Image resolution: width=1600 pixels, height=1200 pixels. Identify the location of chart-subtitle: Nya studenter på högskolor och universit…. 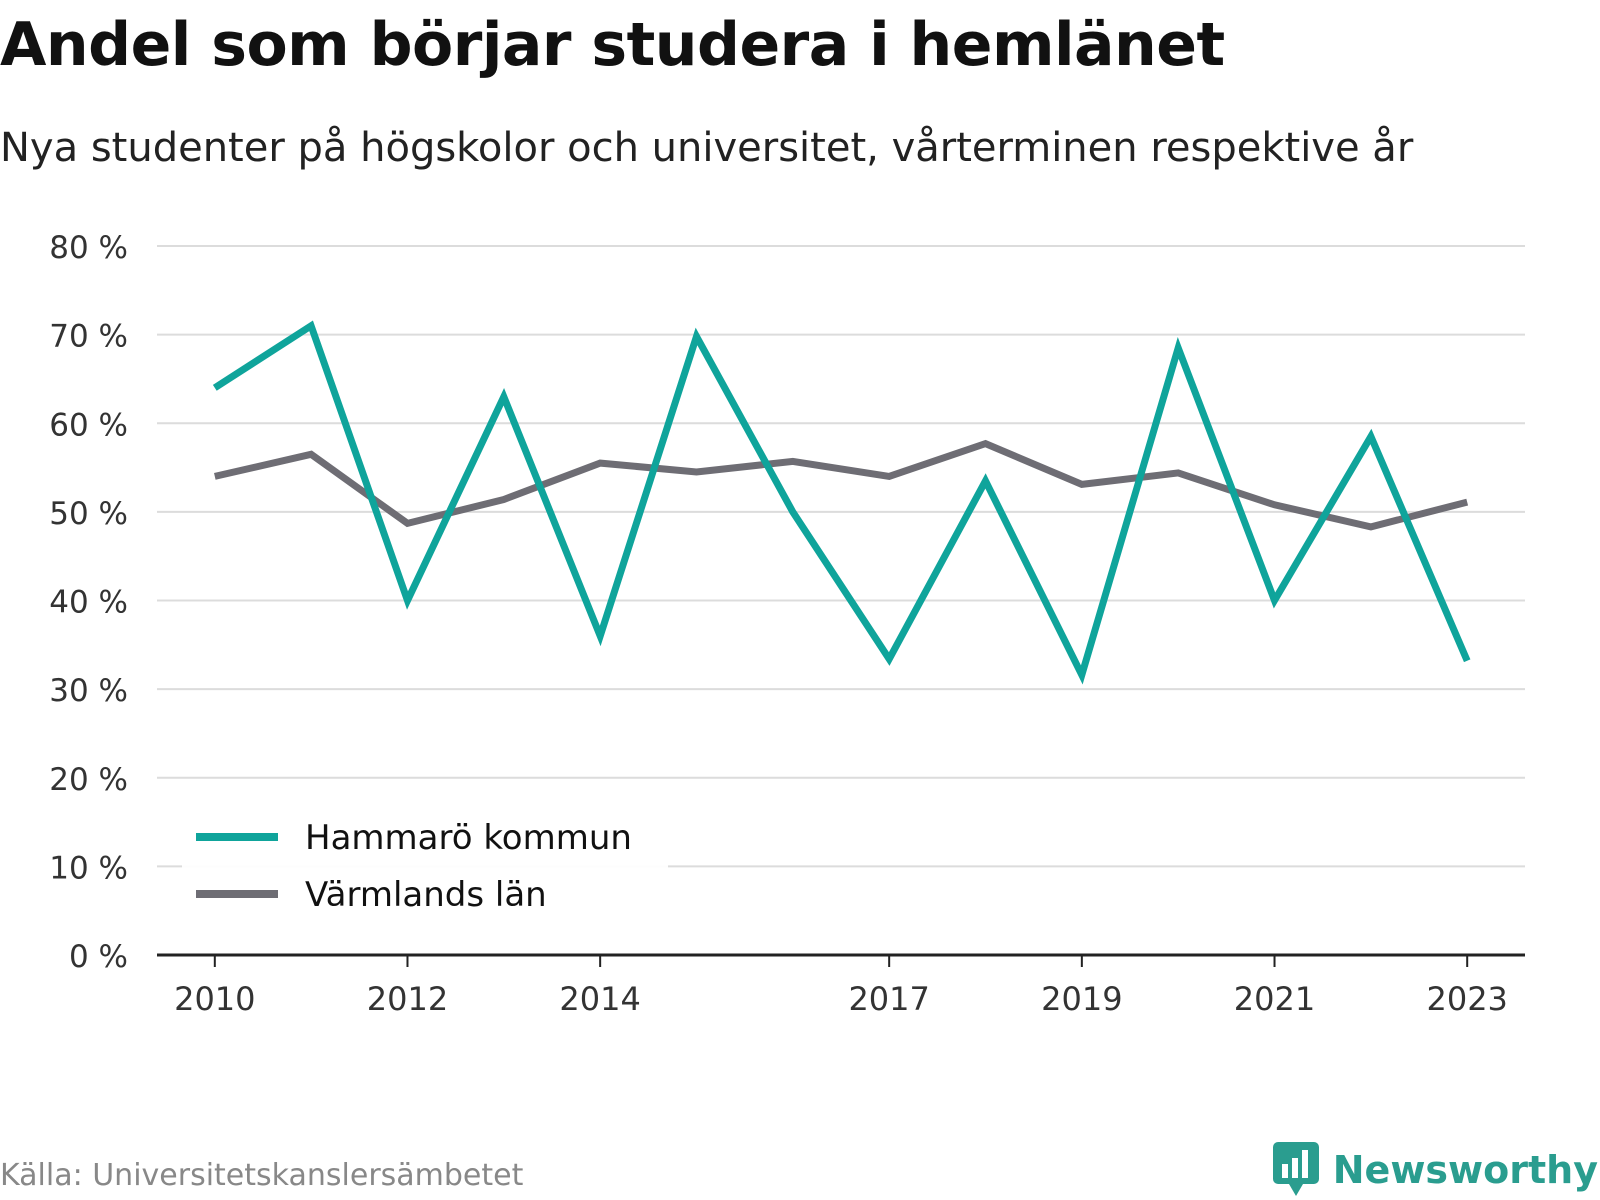
(707, 148).